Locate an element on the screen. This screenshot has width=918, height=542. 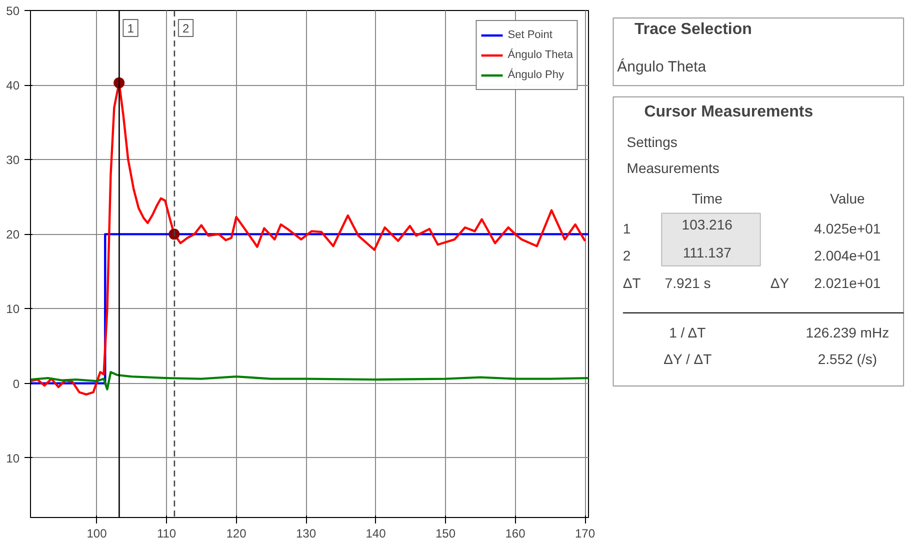
text: 2.021e+01 is located at coordinates (847, 282).